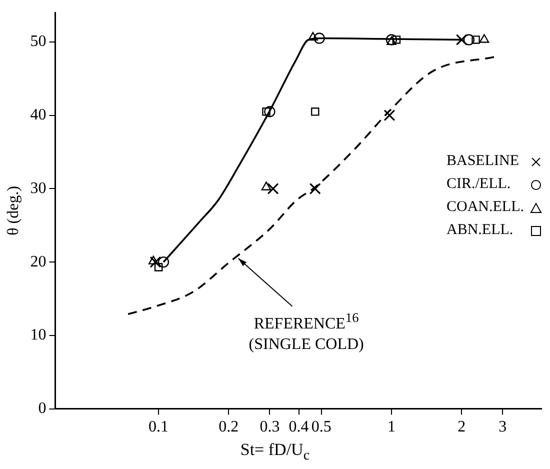 The width and height of the screenshot is (550, 469). Describe the element at coordinates (38, 188) in the screenshot. I see `y-tick-label: 30` at that location.